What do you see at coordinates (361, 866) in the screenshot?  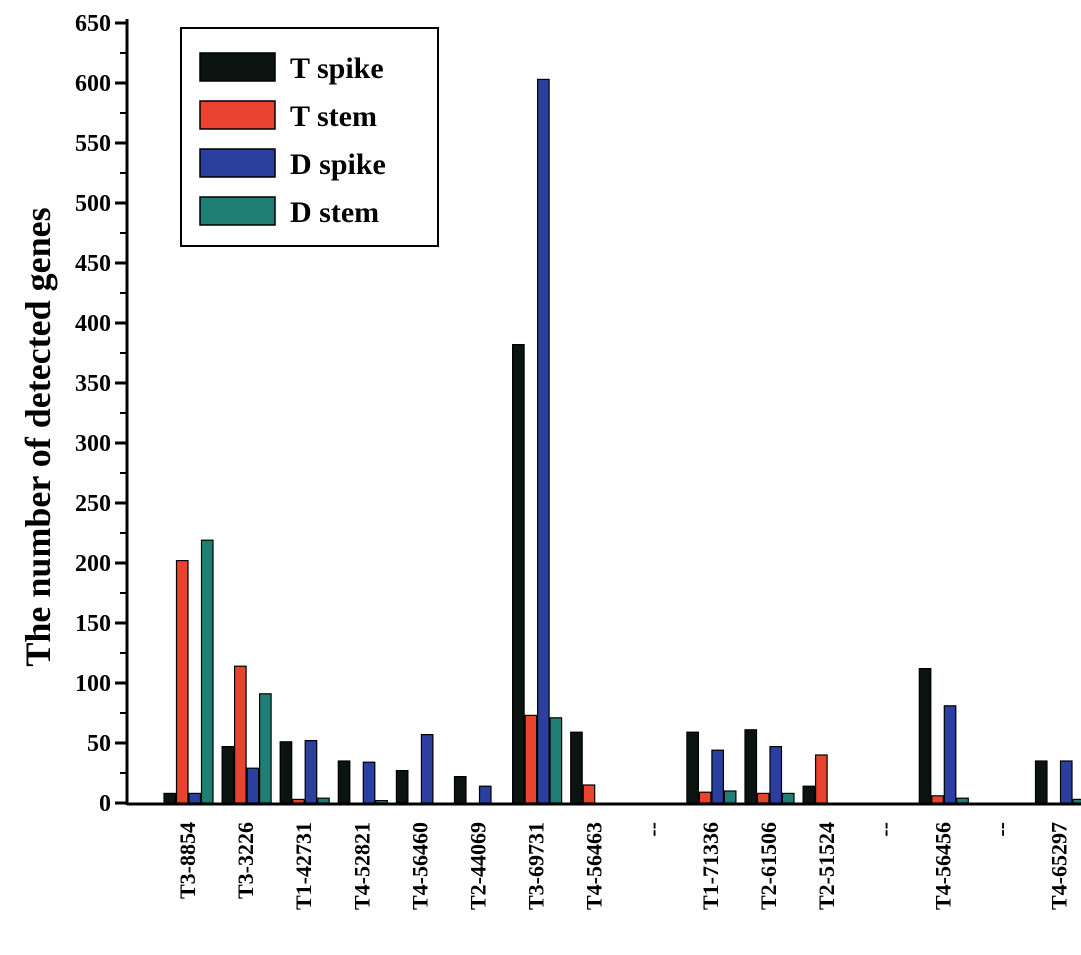 I see `x-category-label: T4-52821` at bounding box center [361, 866].